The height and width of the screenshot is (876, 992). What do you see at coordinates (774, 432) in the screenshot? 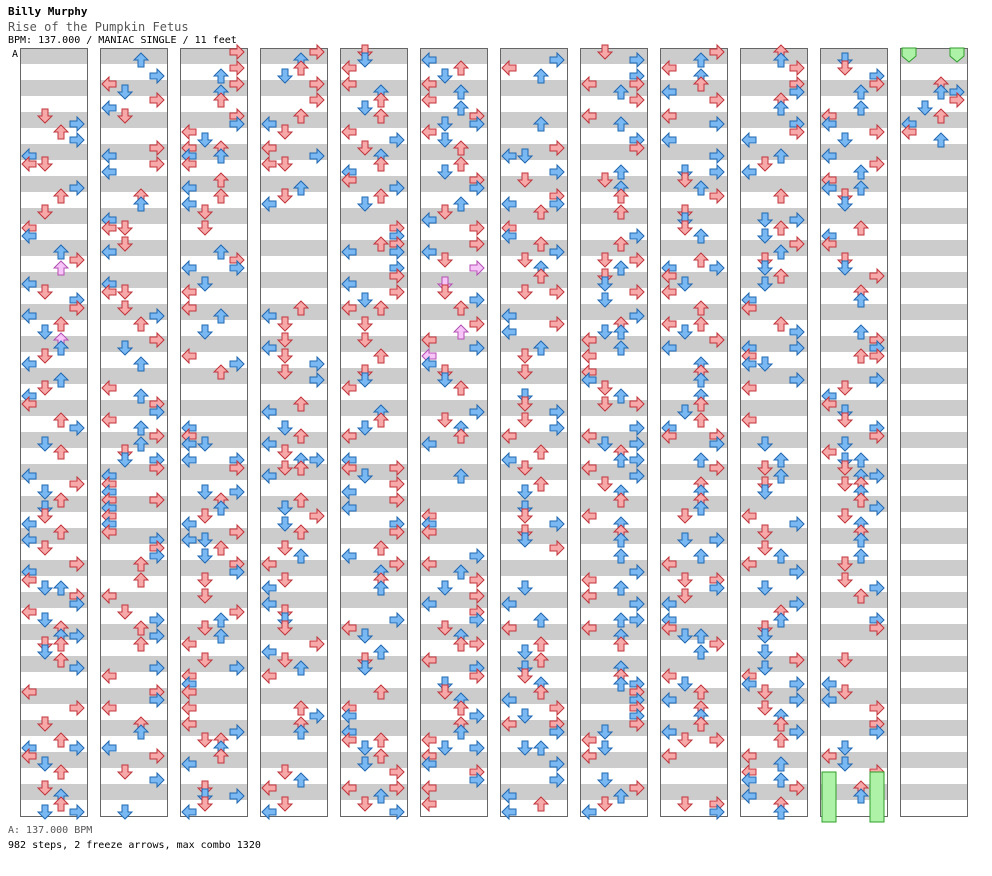
I see `column-border` at bounding box center [774, 432].